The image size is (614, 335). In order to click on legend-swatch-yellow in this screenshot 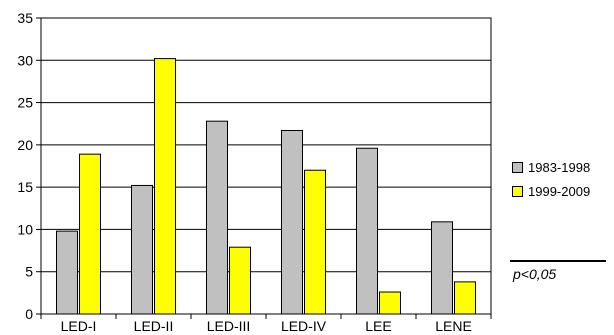, I will do `click(517, 191)`.